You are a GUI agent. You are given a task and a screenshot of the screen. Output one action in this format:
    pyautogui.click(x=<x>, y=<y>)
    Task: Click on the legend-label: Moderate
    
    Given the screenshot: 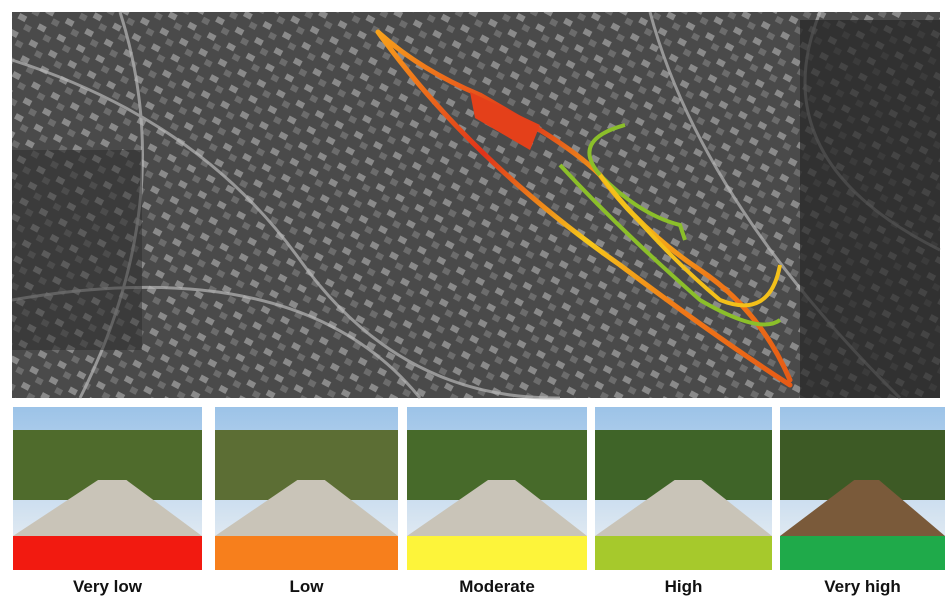 What is the action you would take?
    pyautogui.click(x=497, y=586)
    